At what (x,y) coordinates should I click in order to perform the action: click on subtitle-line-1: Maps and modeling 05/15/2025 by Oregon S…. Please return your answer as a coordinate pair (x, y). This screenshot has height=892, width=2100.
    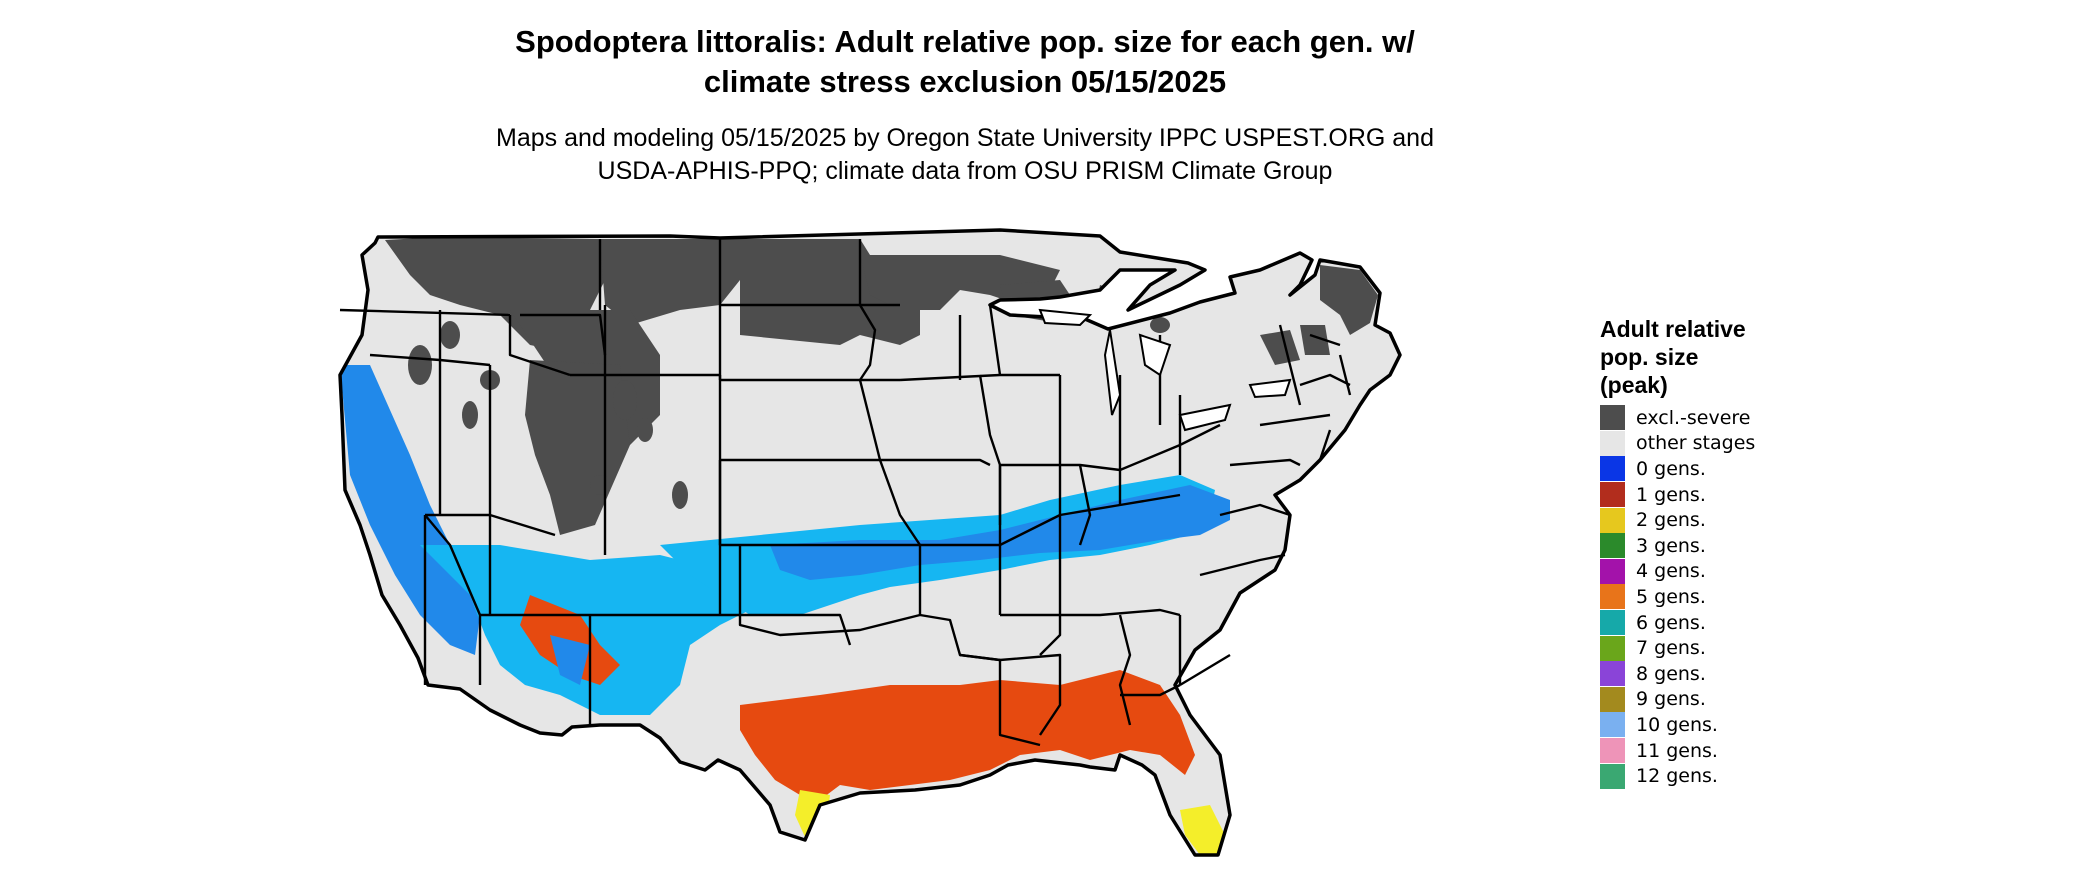
    Looking at the image, I should click on (965, 138).